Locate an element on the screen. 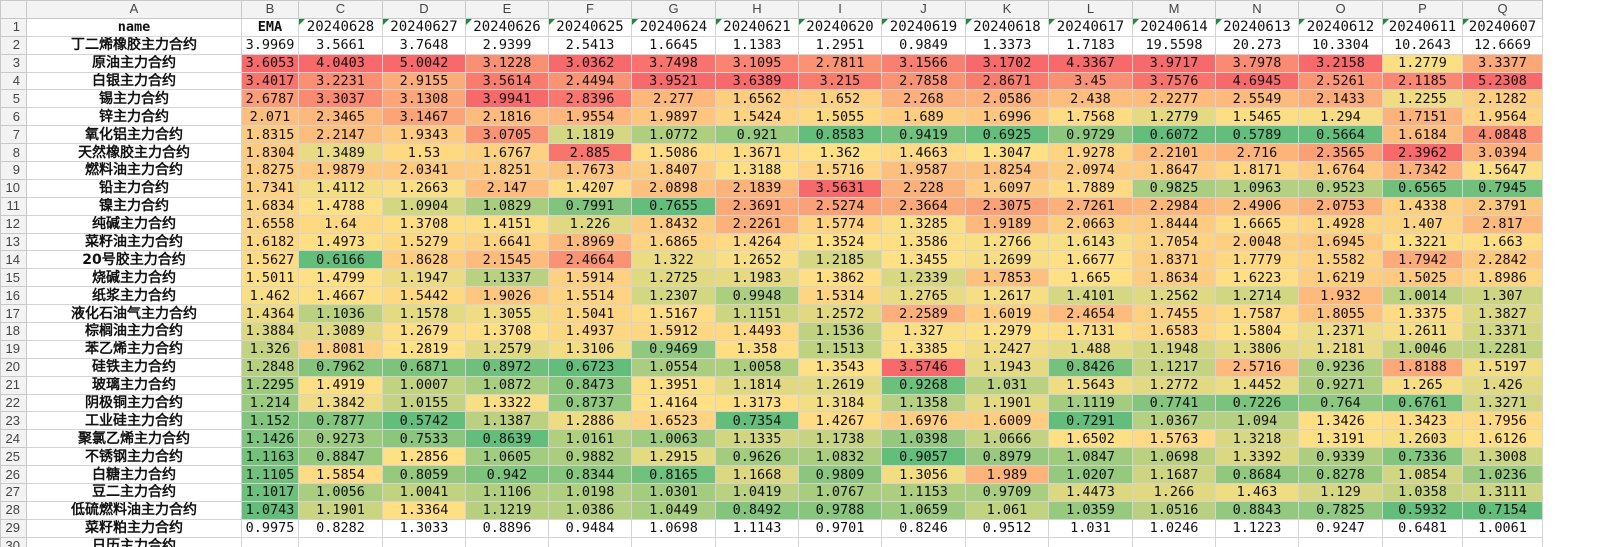 The image size is (1624, 547). cell-value: 1.4788 is located at coordinates (340, 206).